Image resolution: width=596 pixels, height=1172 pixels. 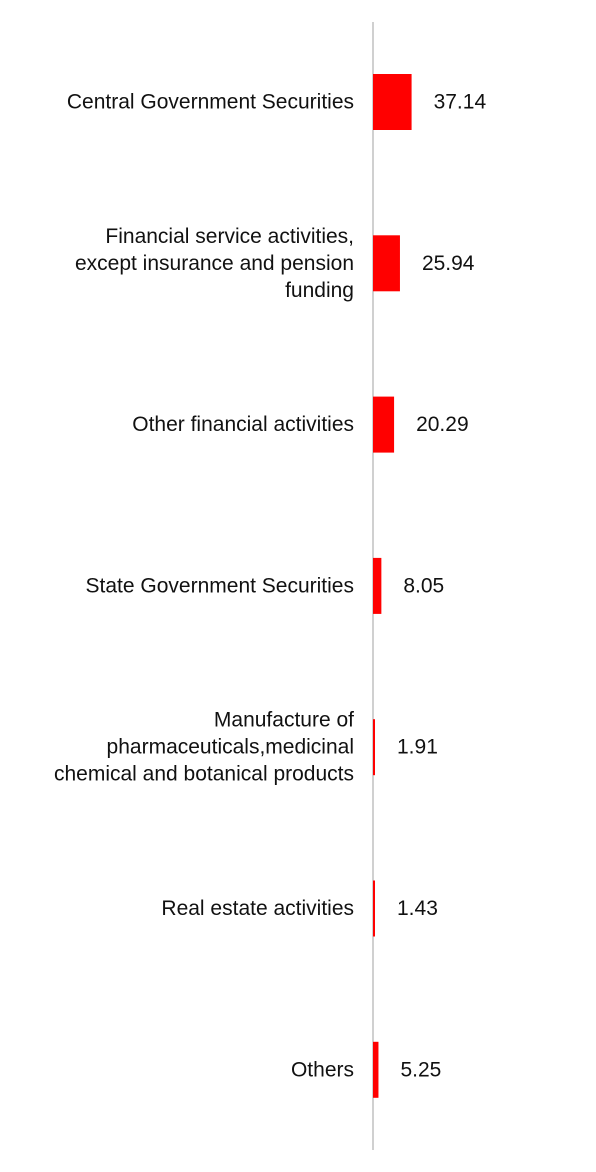 I want to click on value-label: 5.25, so click(x=420, y=1069).